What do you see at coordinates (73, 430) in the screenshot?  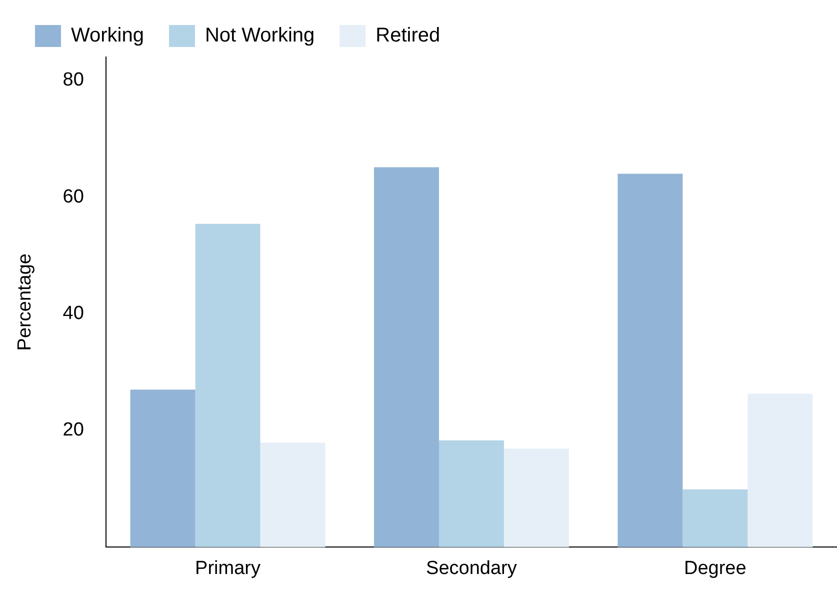 I see `y-tick-label: 20` at bounding box center [73, 430].